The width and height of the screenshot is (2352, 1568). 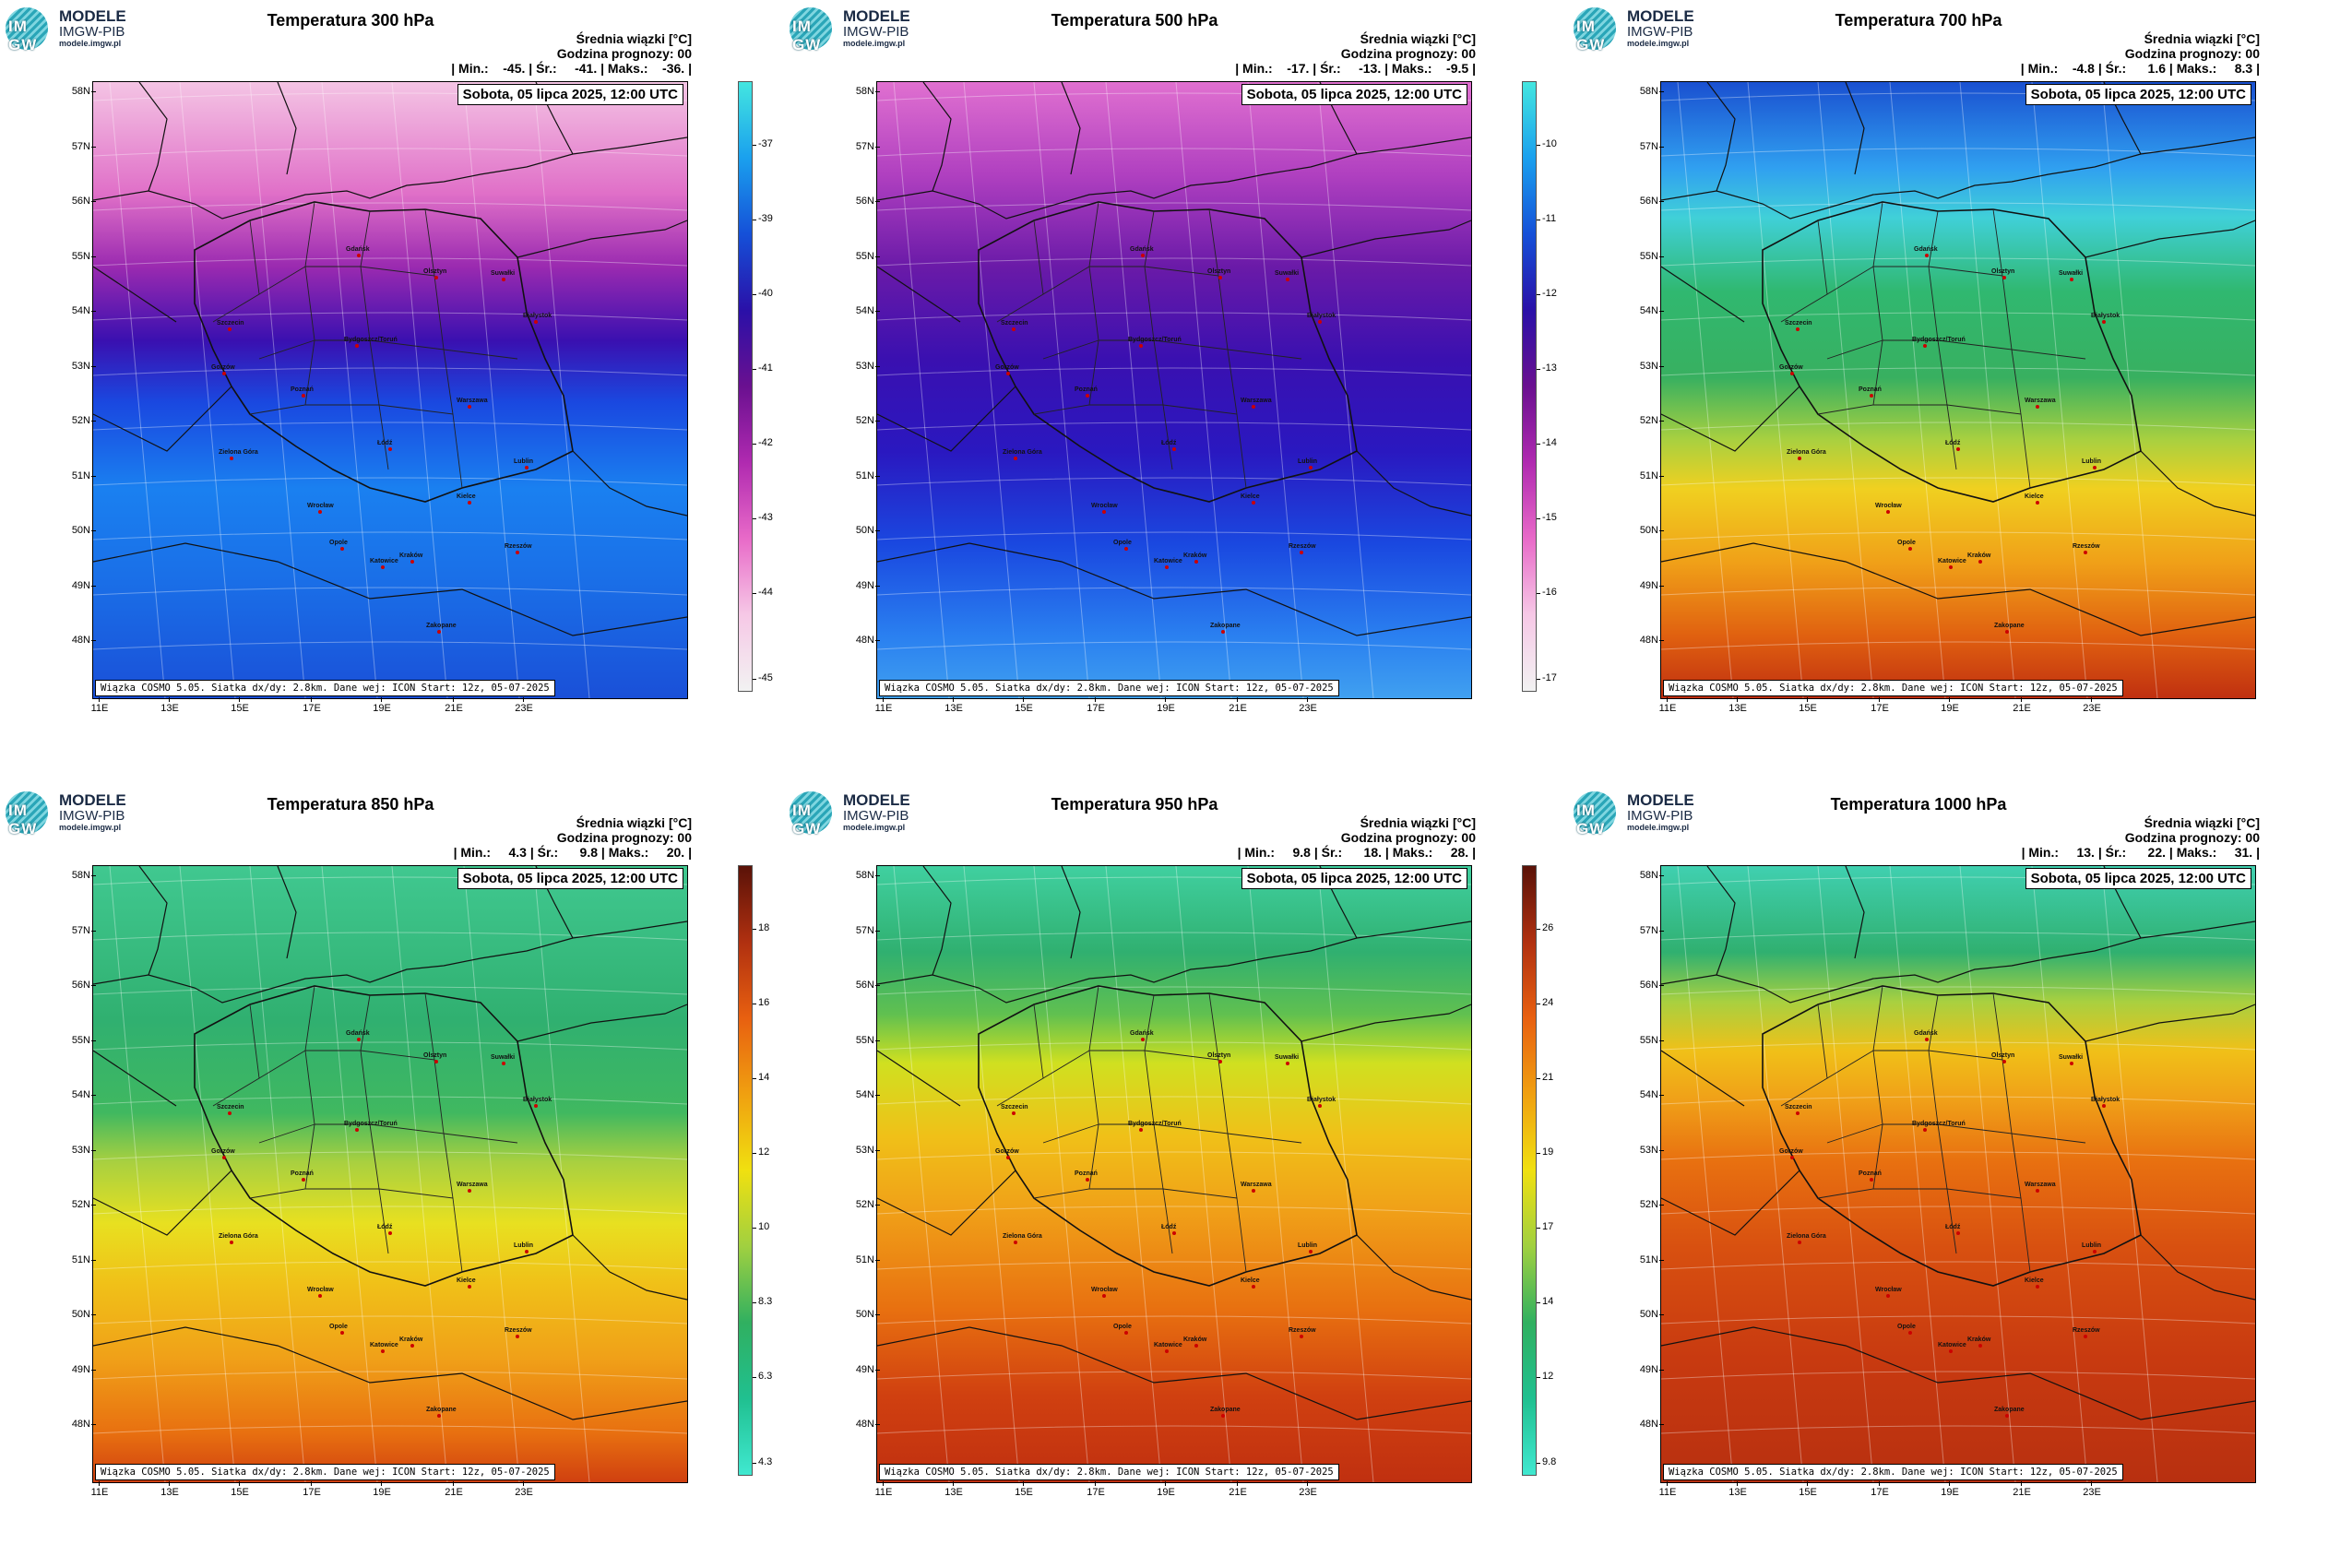 I want to click on colorbar-tick-label: 21, so click(x=1545, y=1077).